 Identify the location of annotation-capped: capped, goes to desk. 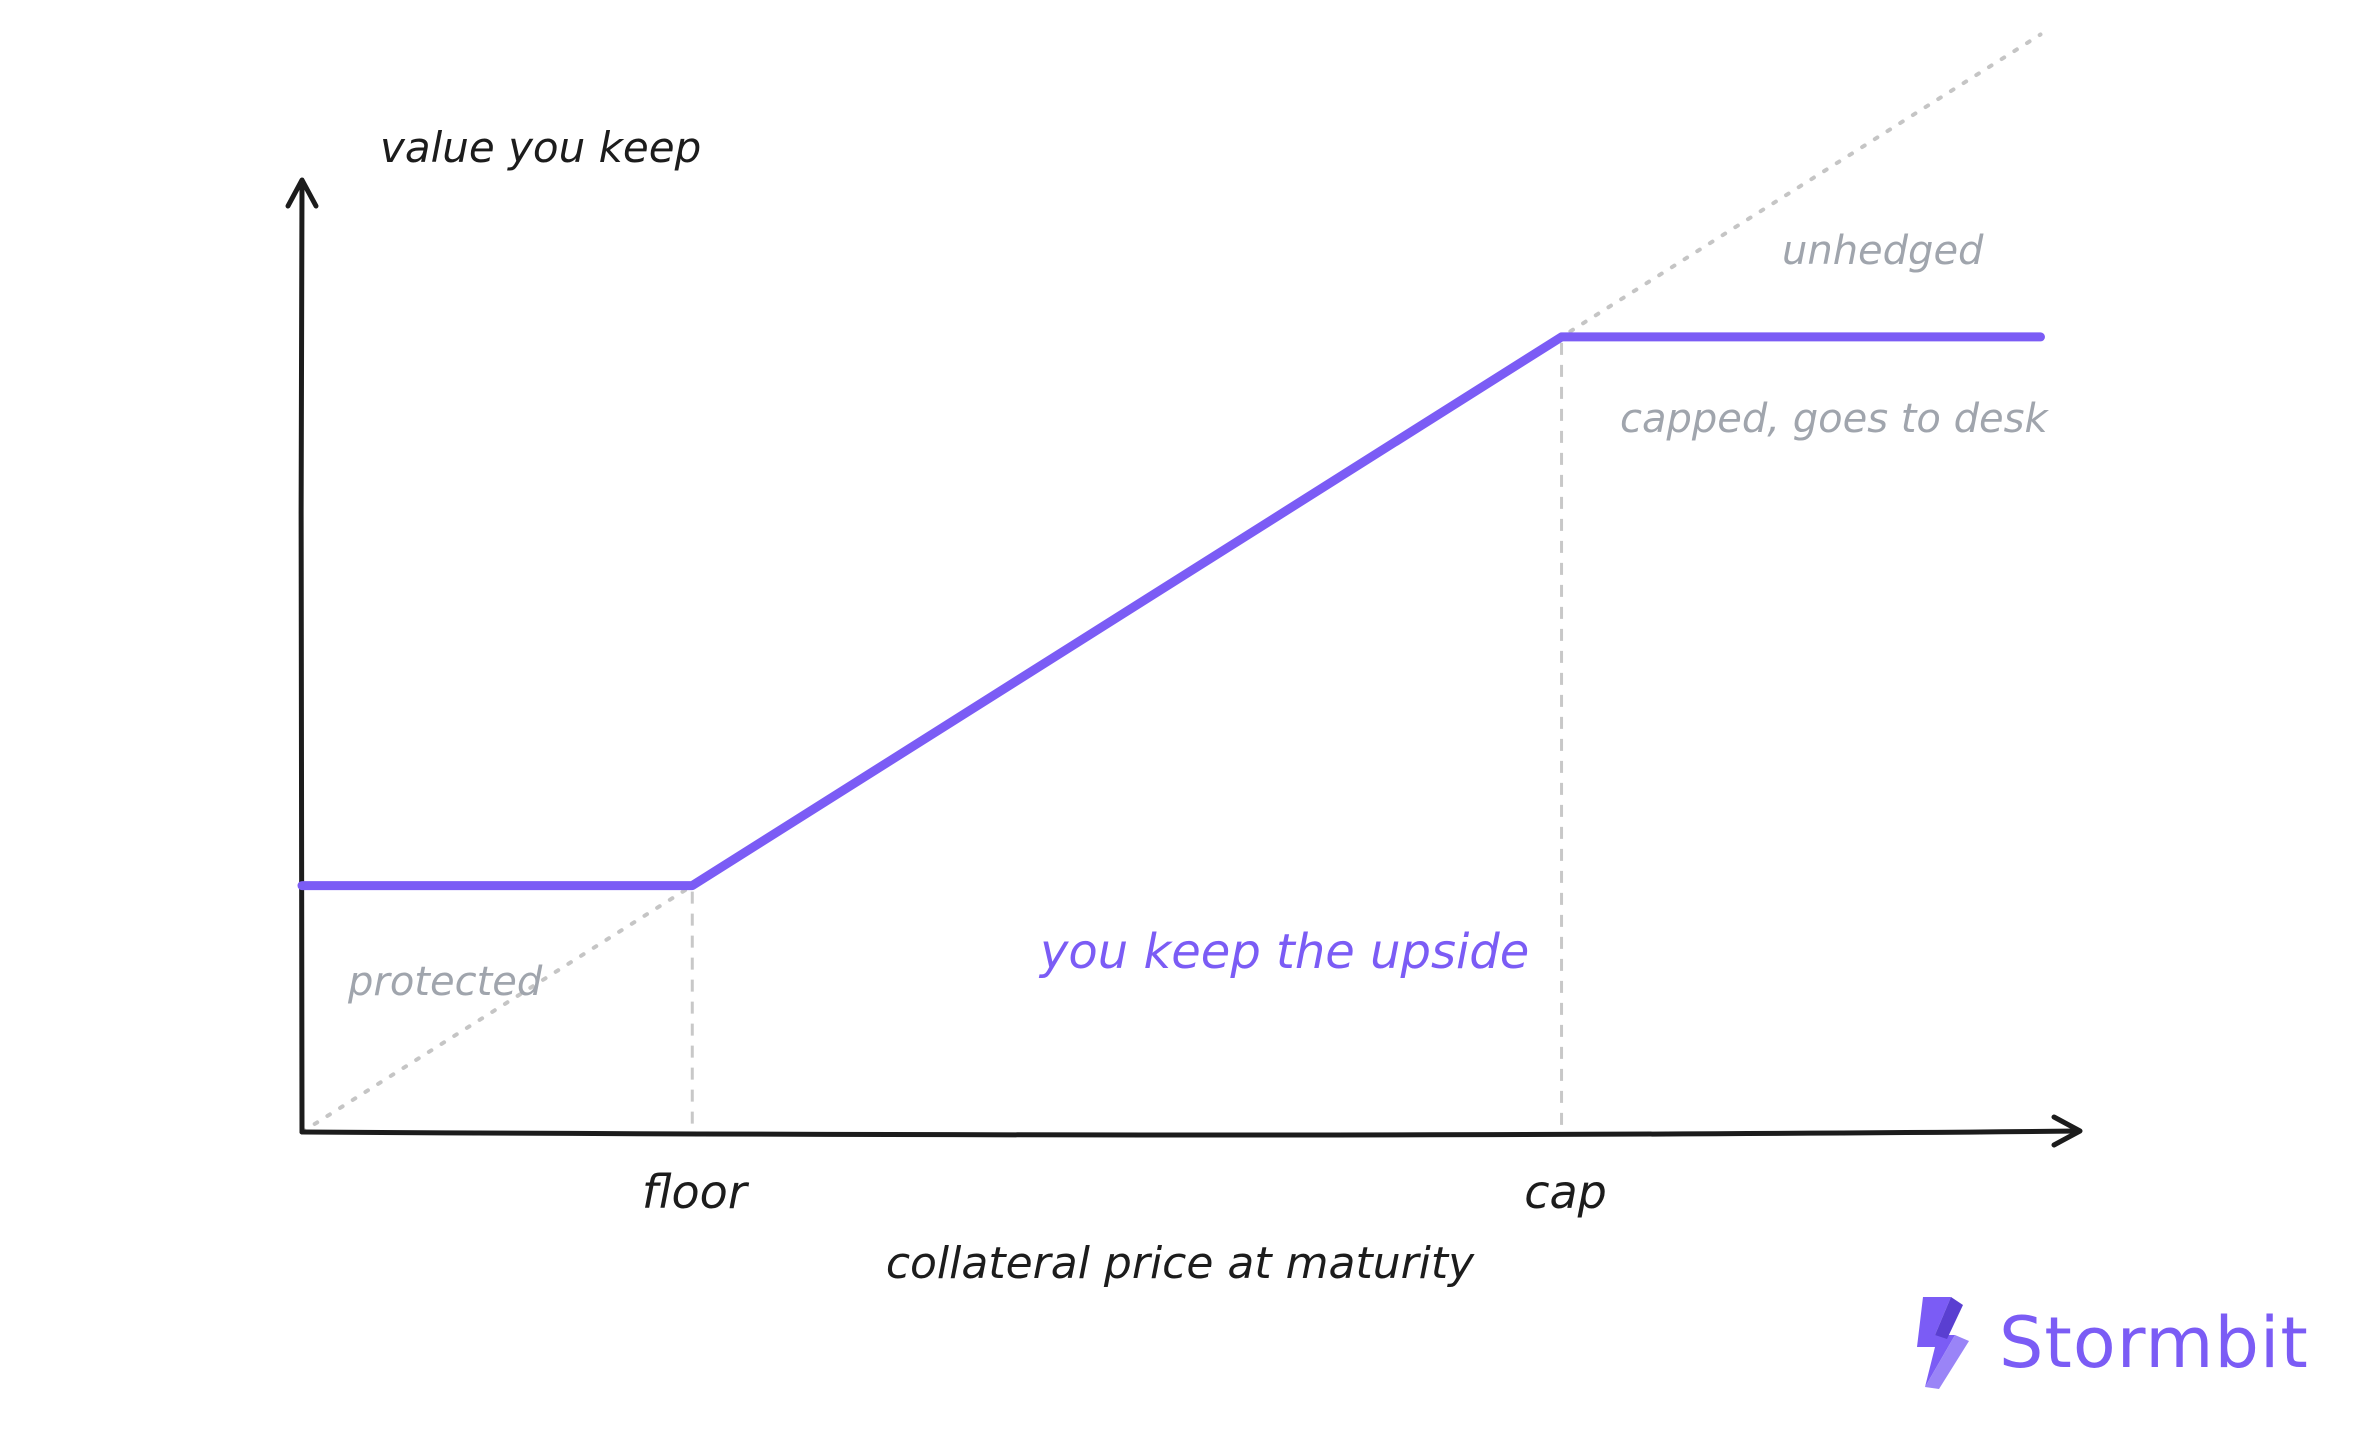
(1834, 419).